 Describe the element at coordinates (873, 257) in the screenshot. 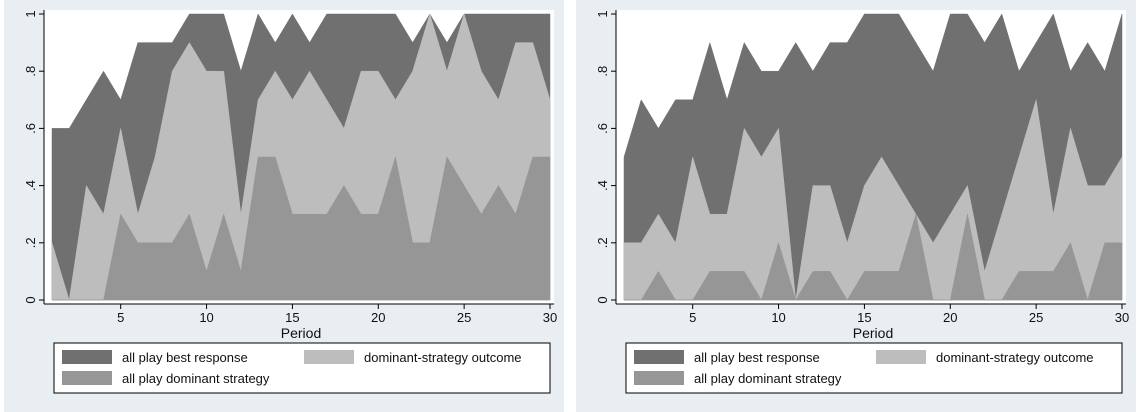

I see `area-all-play-dominant-strategy` at that location.